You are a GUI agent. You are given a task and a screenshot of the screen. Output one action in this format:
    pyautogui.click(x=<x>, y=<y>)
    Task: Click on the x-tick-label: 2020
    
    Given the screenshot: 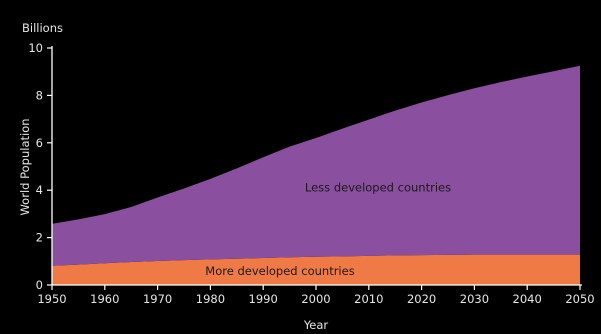 What is the action you would take?
    pyautogui.click(x=421, y=299)
    